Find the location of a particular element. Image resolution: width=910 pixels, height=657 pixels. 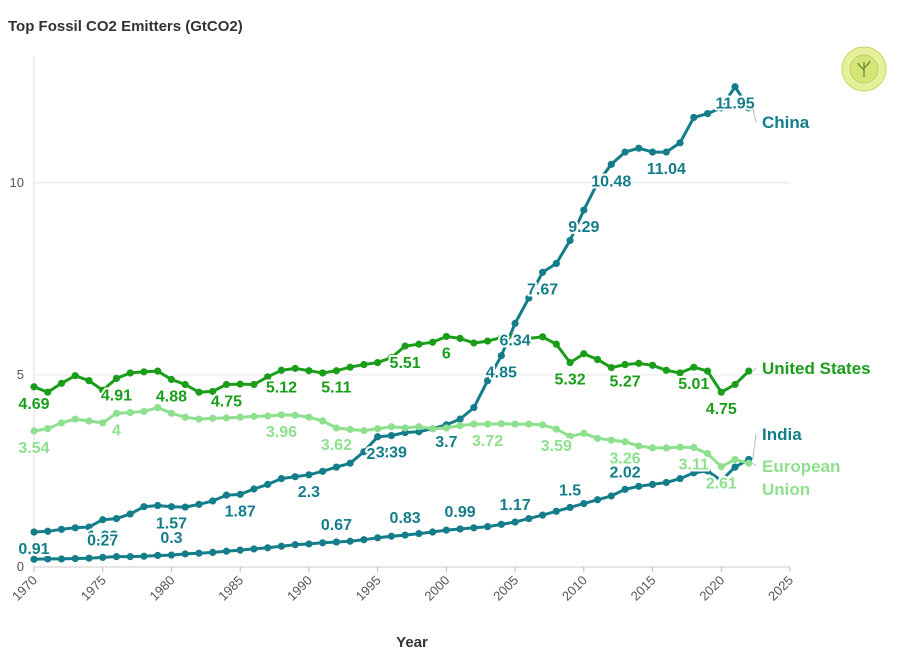

india-series-label: India is located at coordinates (782, 434).